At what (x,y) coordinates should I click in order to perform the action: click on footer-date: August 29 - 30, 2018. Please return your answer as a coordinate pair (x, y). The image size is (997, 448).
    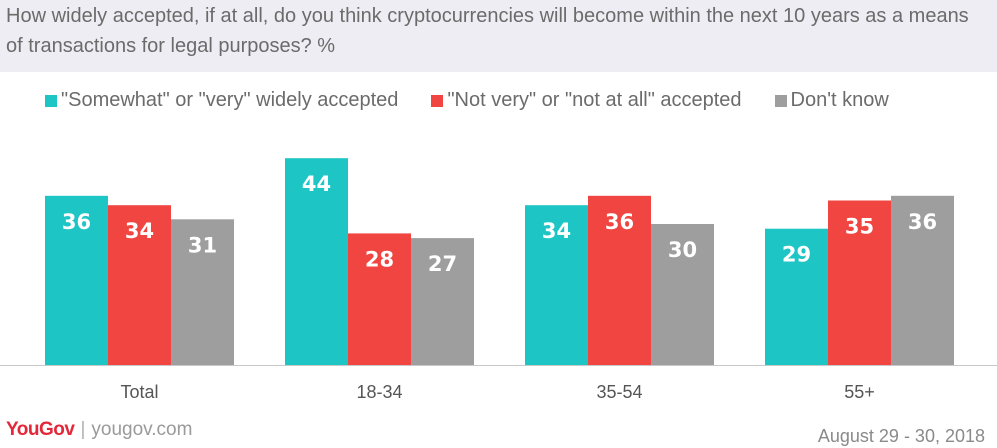
    Looking at the image, I should click on (901, 436).